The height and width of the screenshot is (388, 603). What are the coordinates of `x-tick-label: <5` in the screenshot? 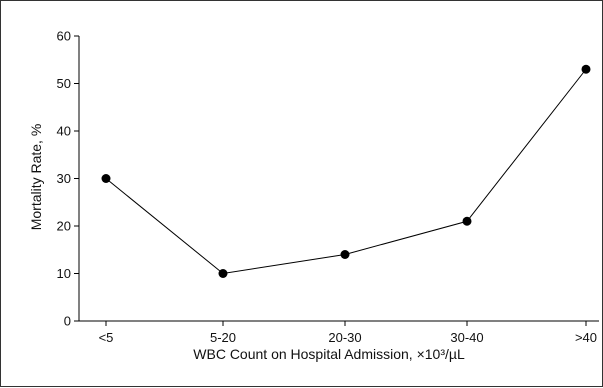 It's located at (106, 337).